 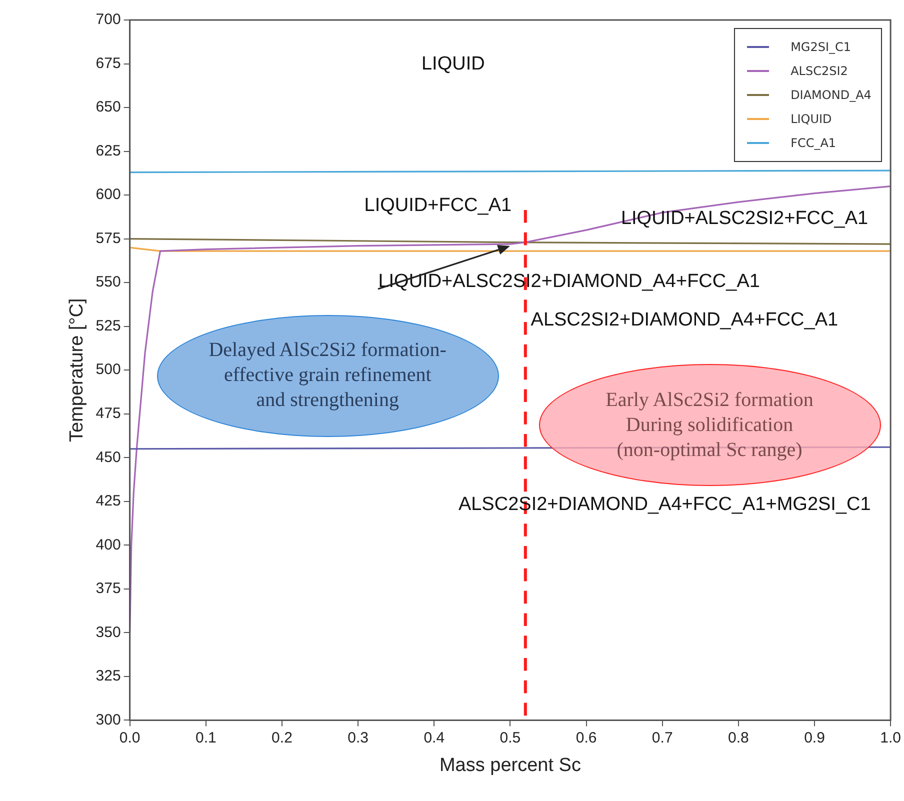 I want to click on y-tick-label: 475, so click(x=108, y=413).